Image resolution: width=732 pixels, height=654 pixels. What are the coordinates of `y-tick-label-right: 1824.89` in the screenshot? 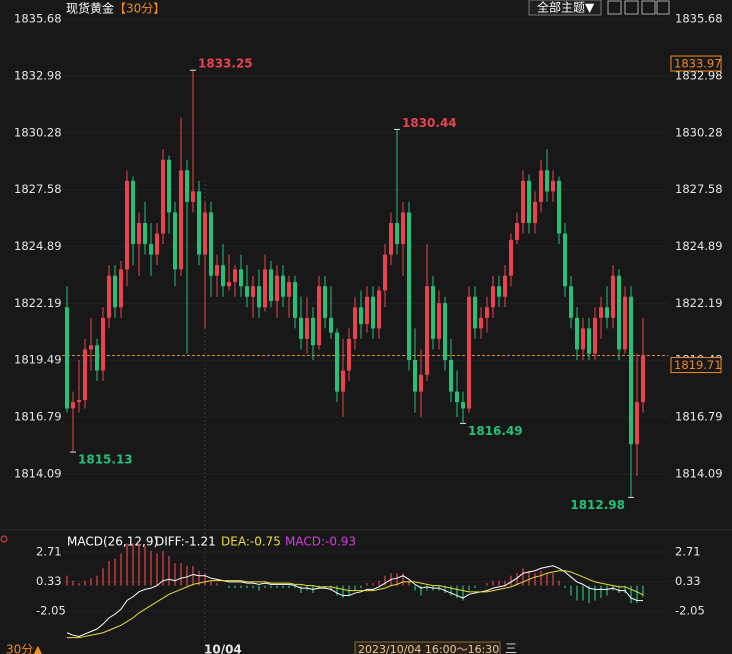 It's located at (699, 246).